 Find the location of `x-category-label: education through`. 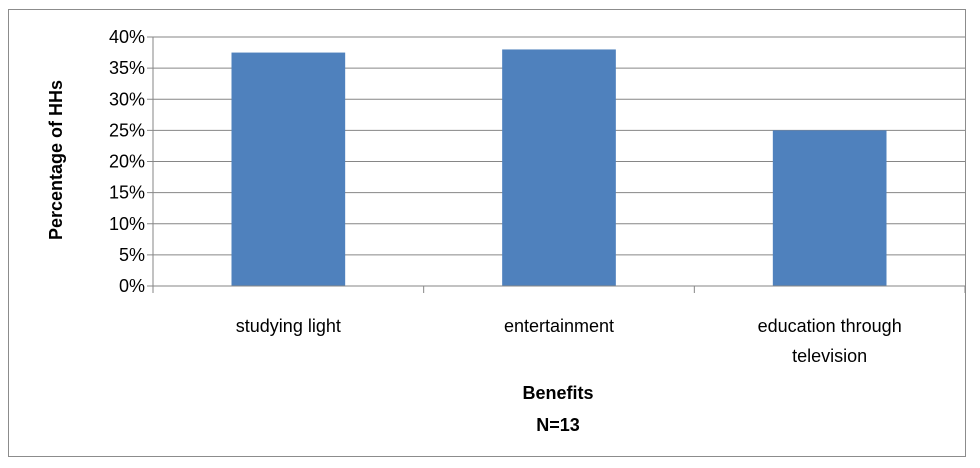

x-category-label: education through is located at coordinates (830, 326).